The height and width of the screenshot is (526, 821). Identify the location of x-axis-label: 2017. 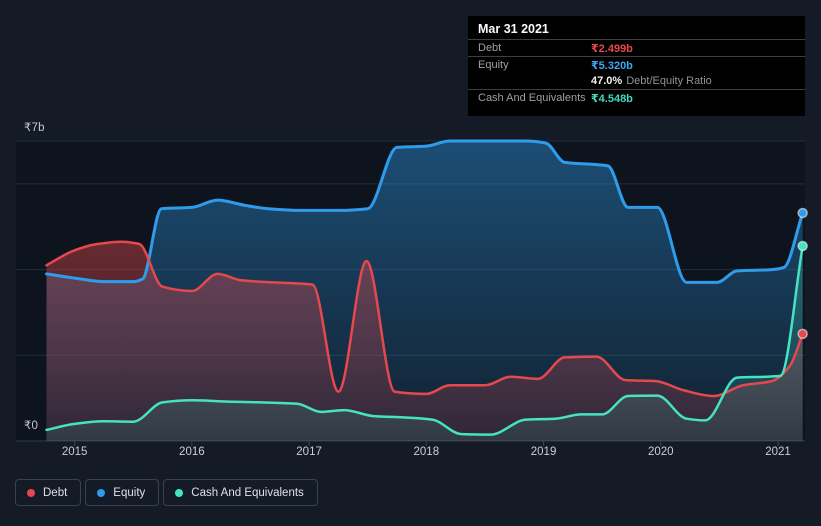
(309, 452).